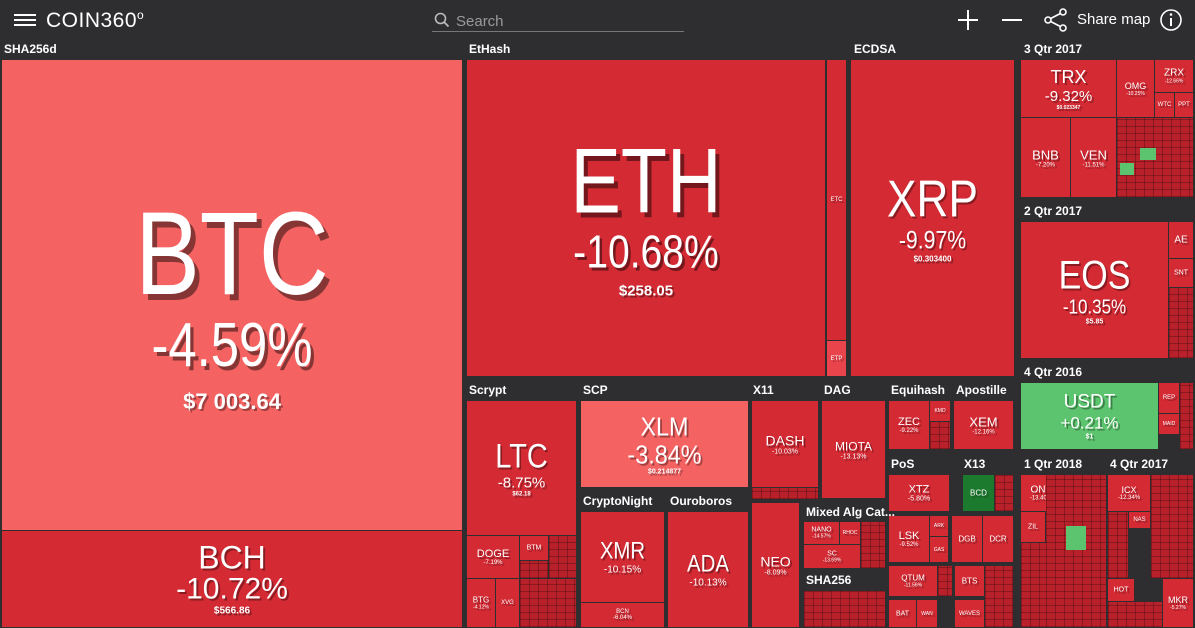  Describe the element at coordinates (232, 345) in the screenshot. I see `coin-change: -4.59%` at that location.